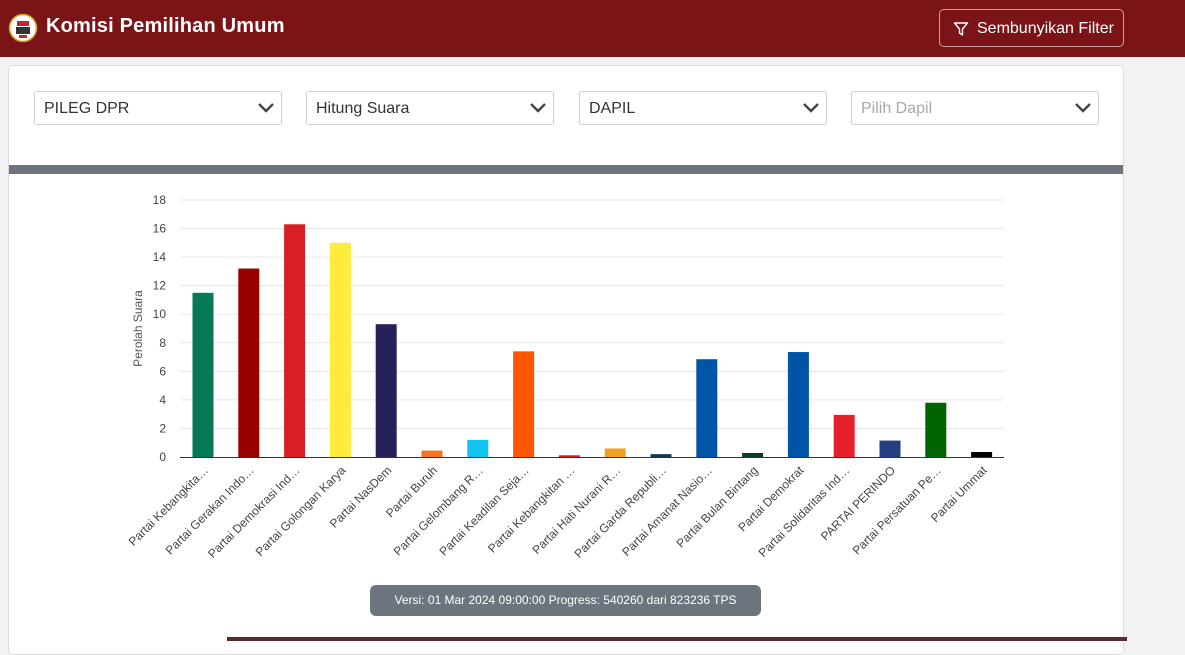 The image size is (1185, 655). I want to click on y-tick-label: 18, so click(160, 200).